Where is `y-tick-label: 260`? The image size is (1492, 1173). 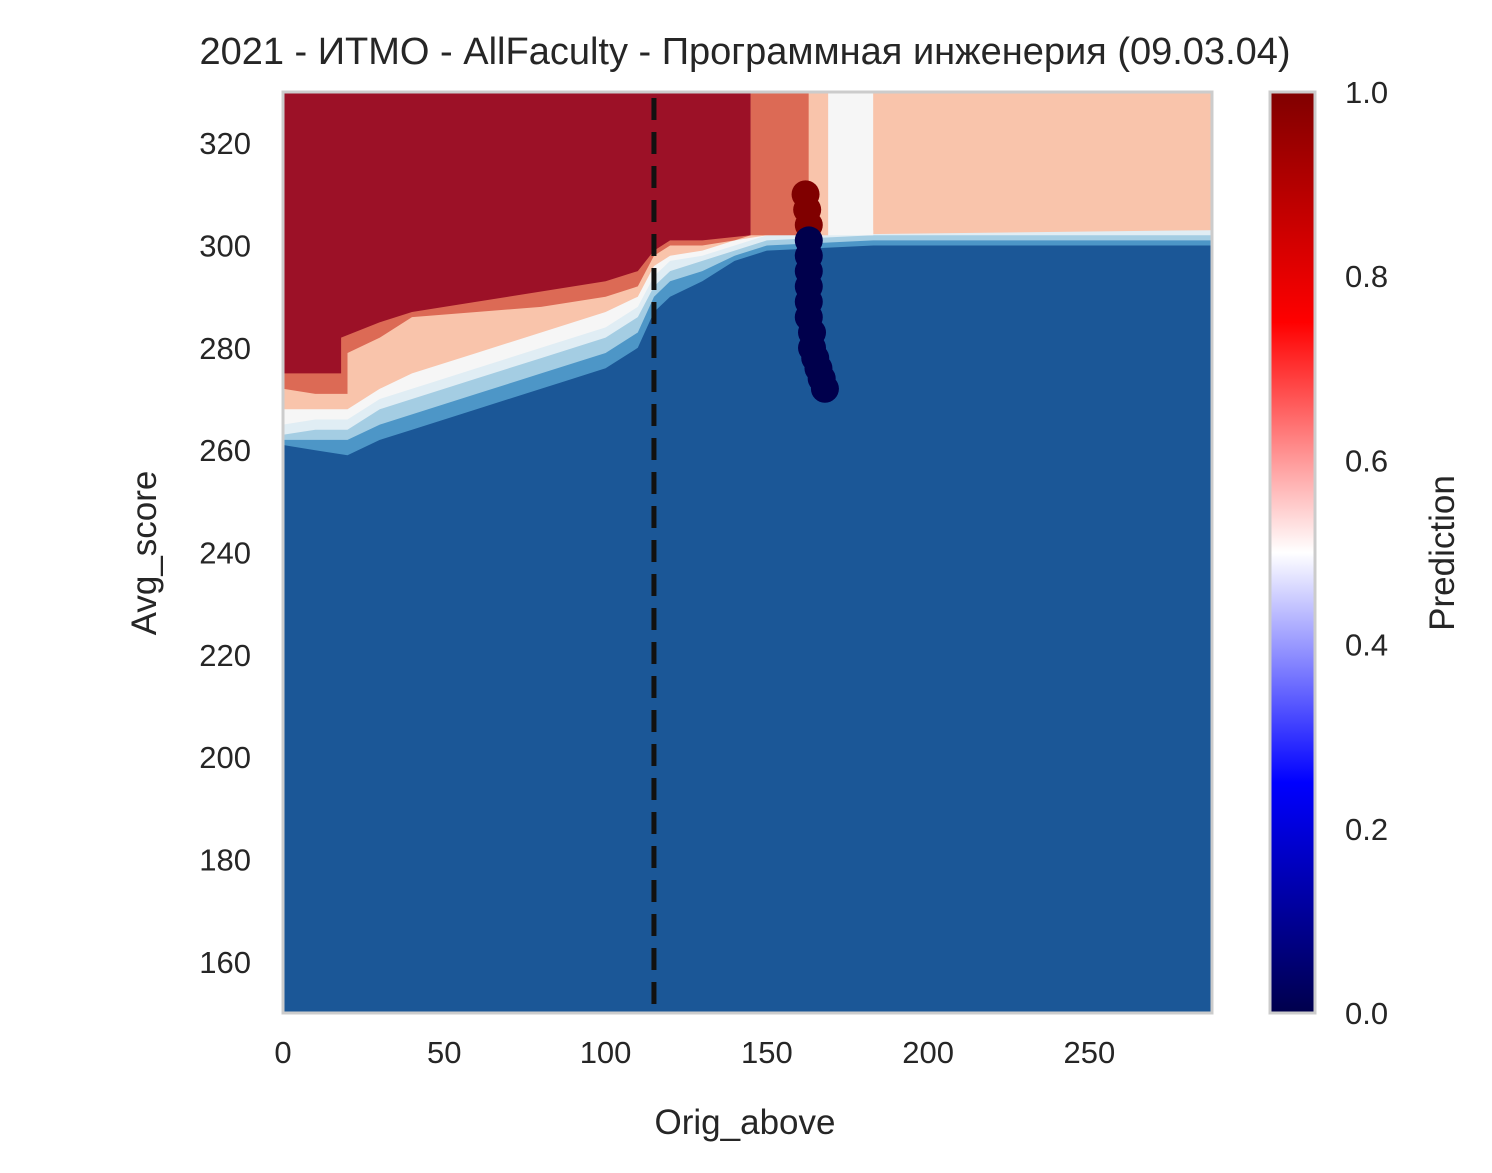
y-tick-label: 260 is located at coordinates (225, 450).